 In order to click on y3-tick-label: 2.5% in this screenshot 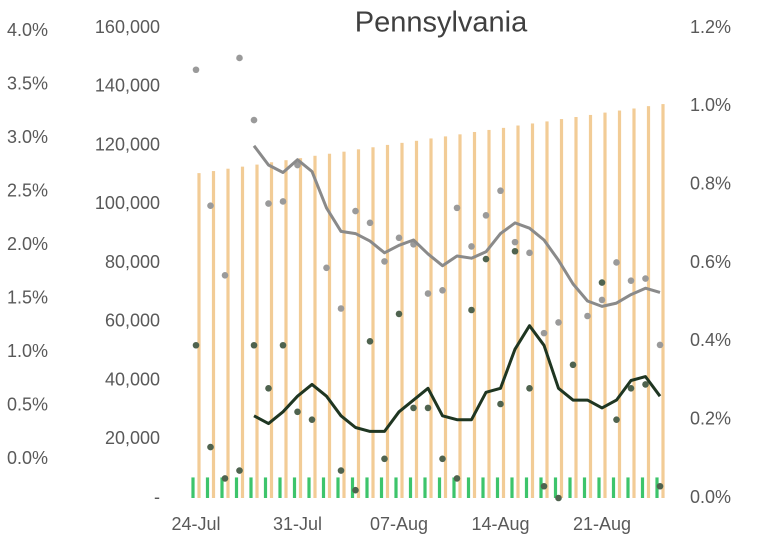, I will do `click(27, 191)`.